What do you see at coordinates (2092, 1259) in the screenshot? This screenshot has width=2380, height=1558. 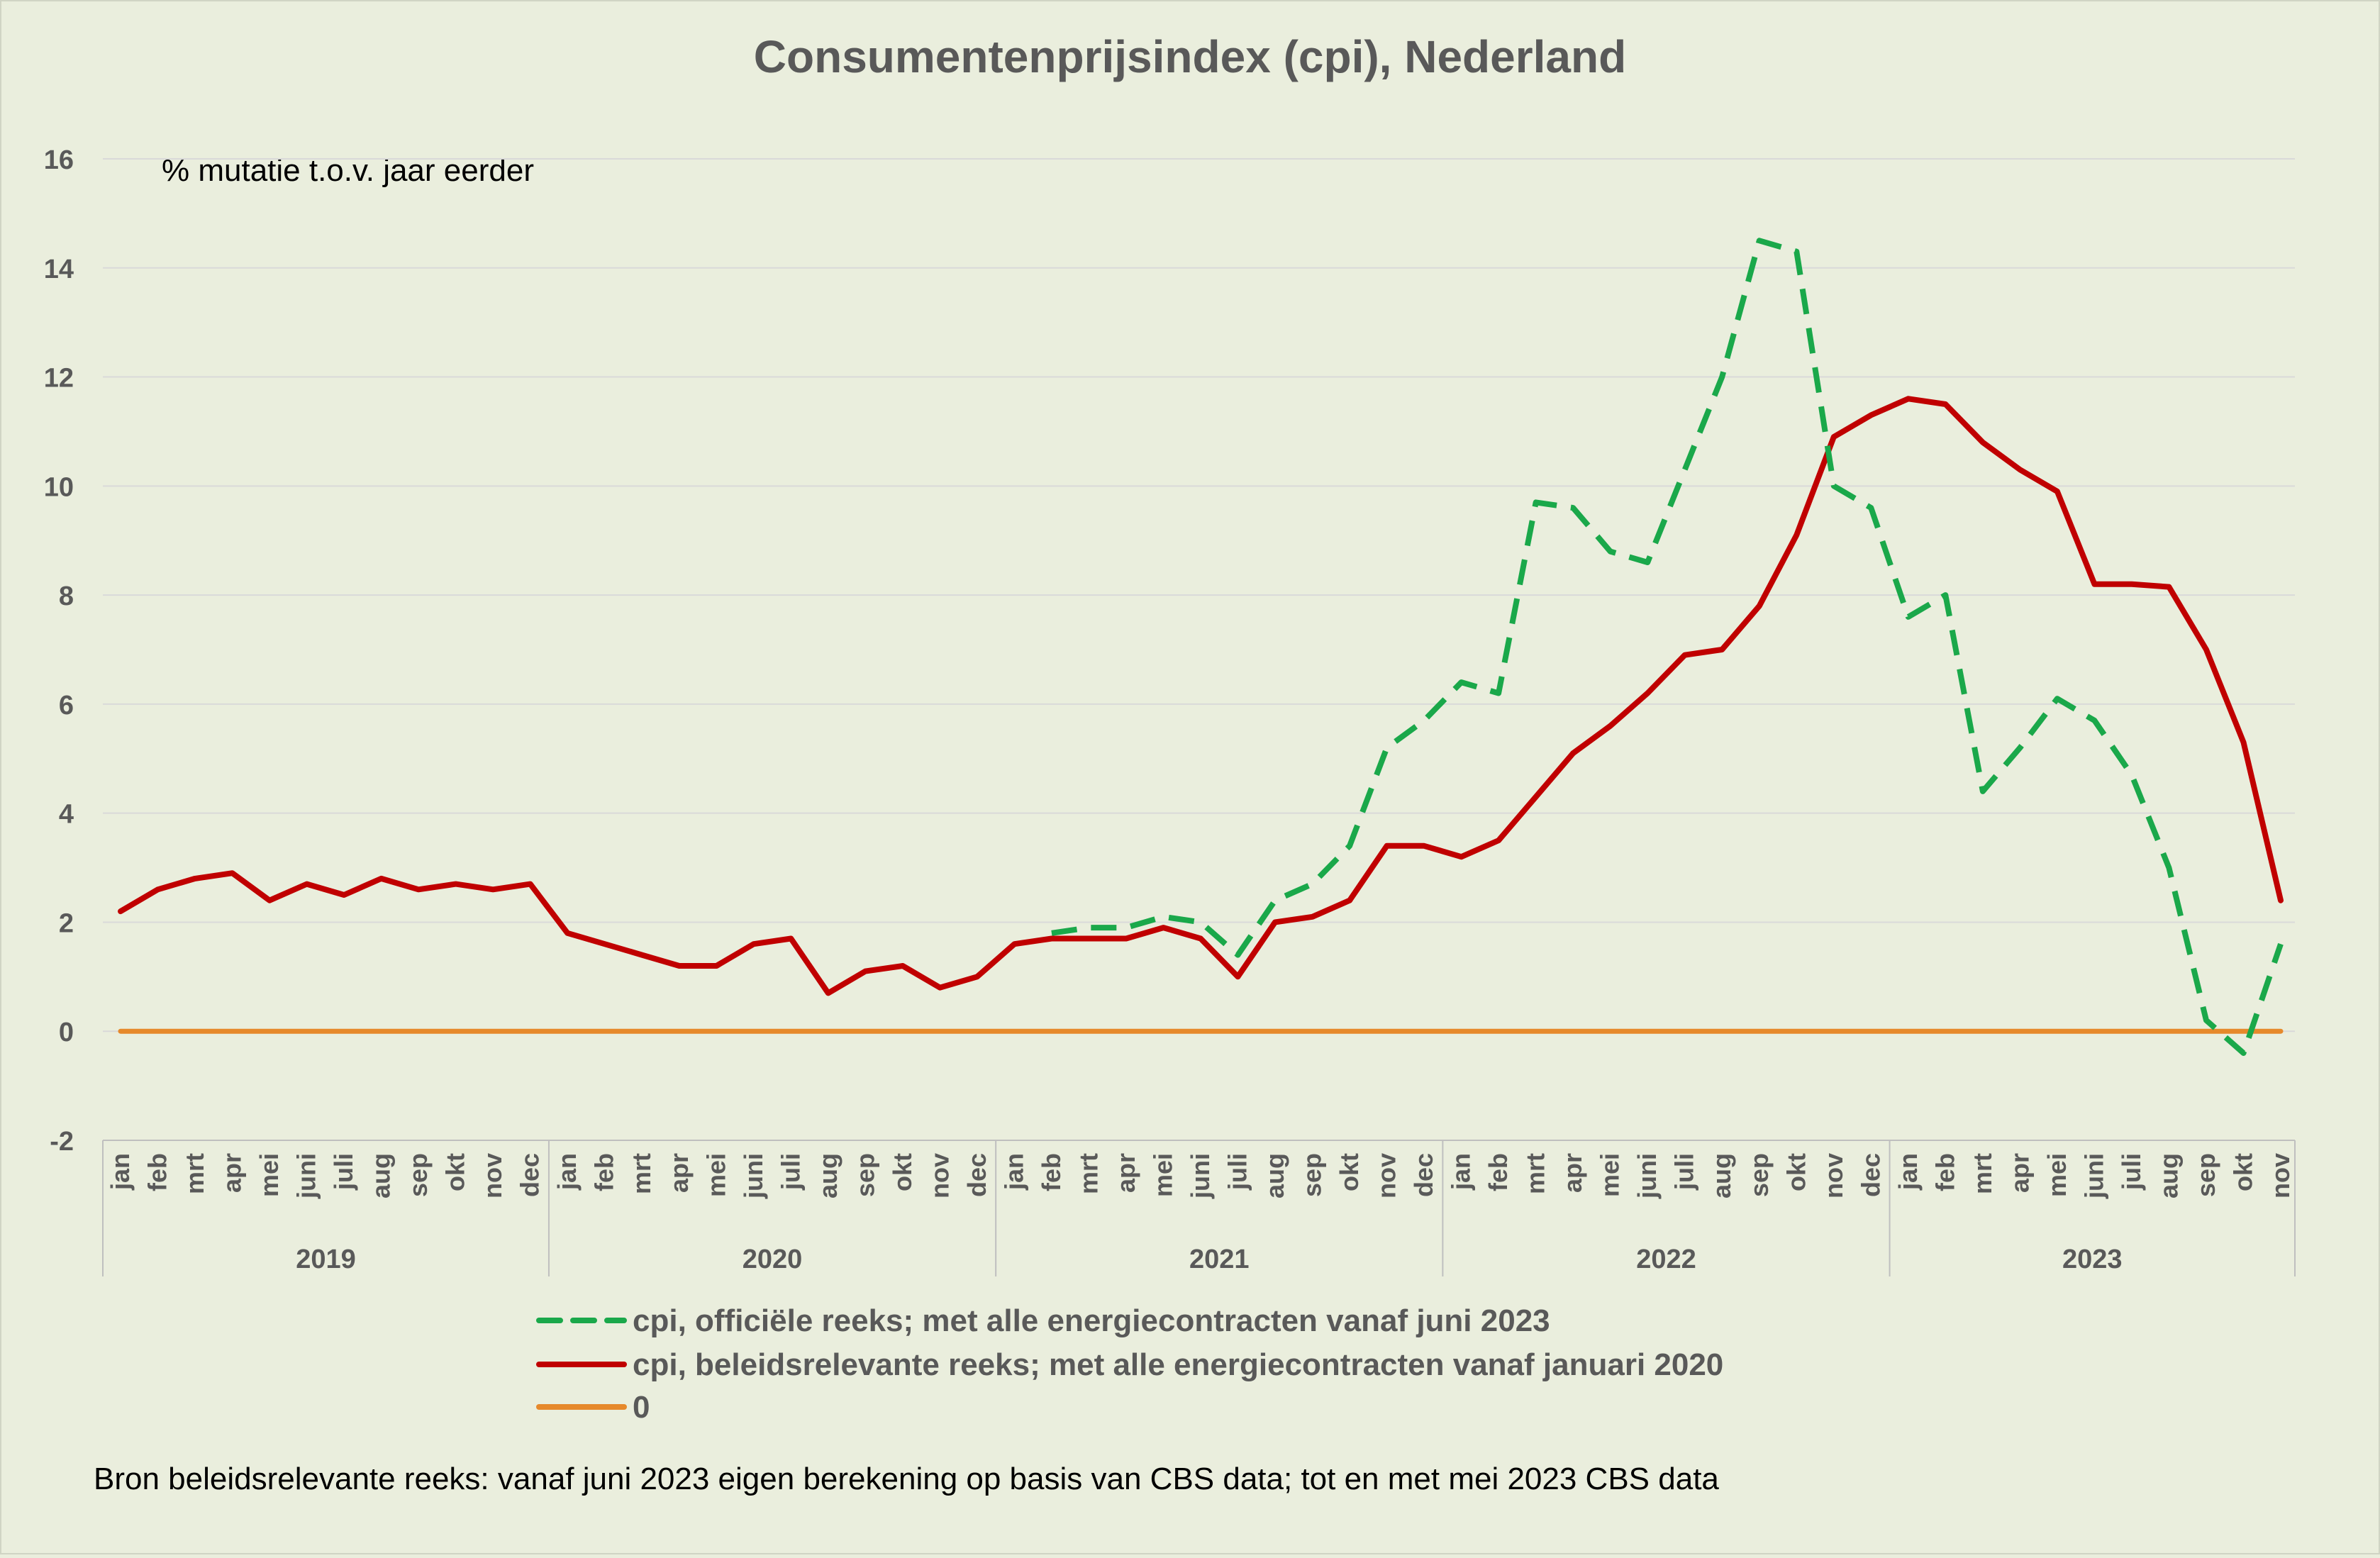 I see `x-axis-year-label: 2023` at bounding box center [2092, 1259].